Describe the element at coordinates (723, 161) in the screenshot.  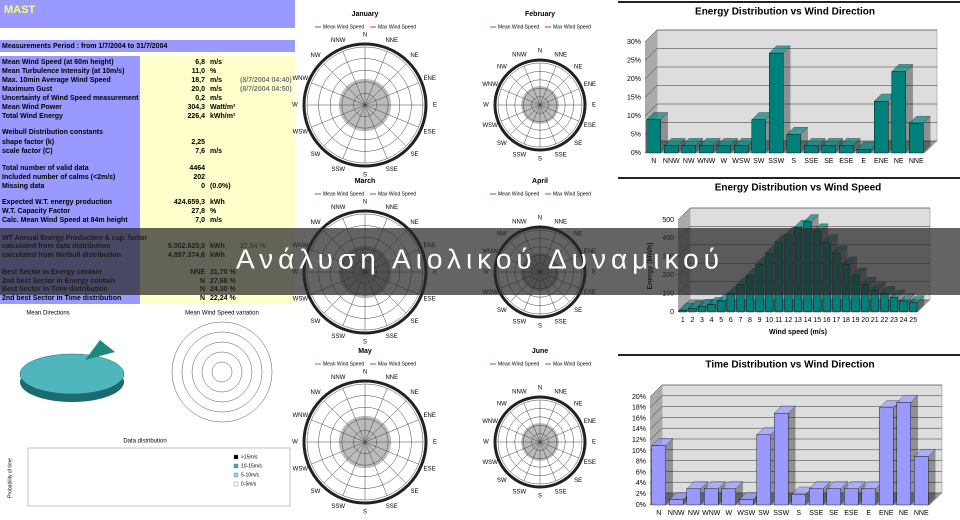
I see `x-tick-label: W` at that location.